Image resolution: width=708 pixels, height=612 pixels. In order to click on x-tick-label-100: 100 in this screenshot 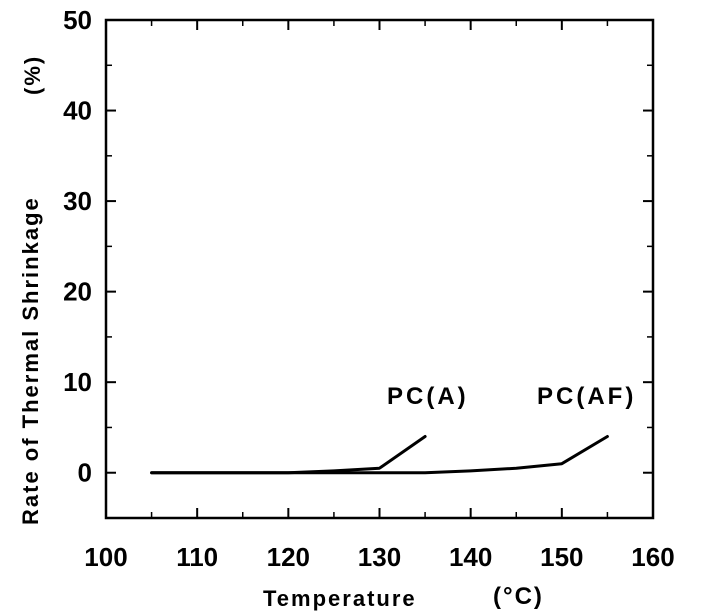, I will do `click(105, 557)`.